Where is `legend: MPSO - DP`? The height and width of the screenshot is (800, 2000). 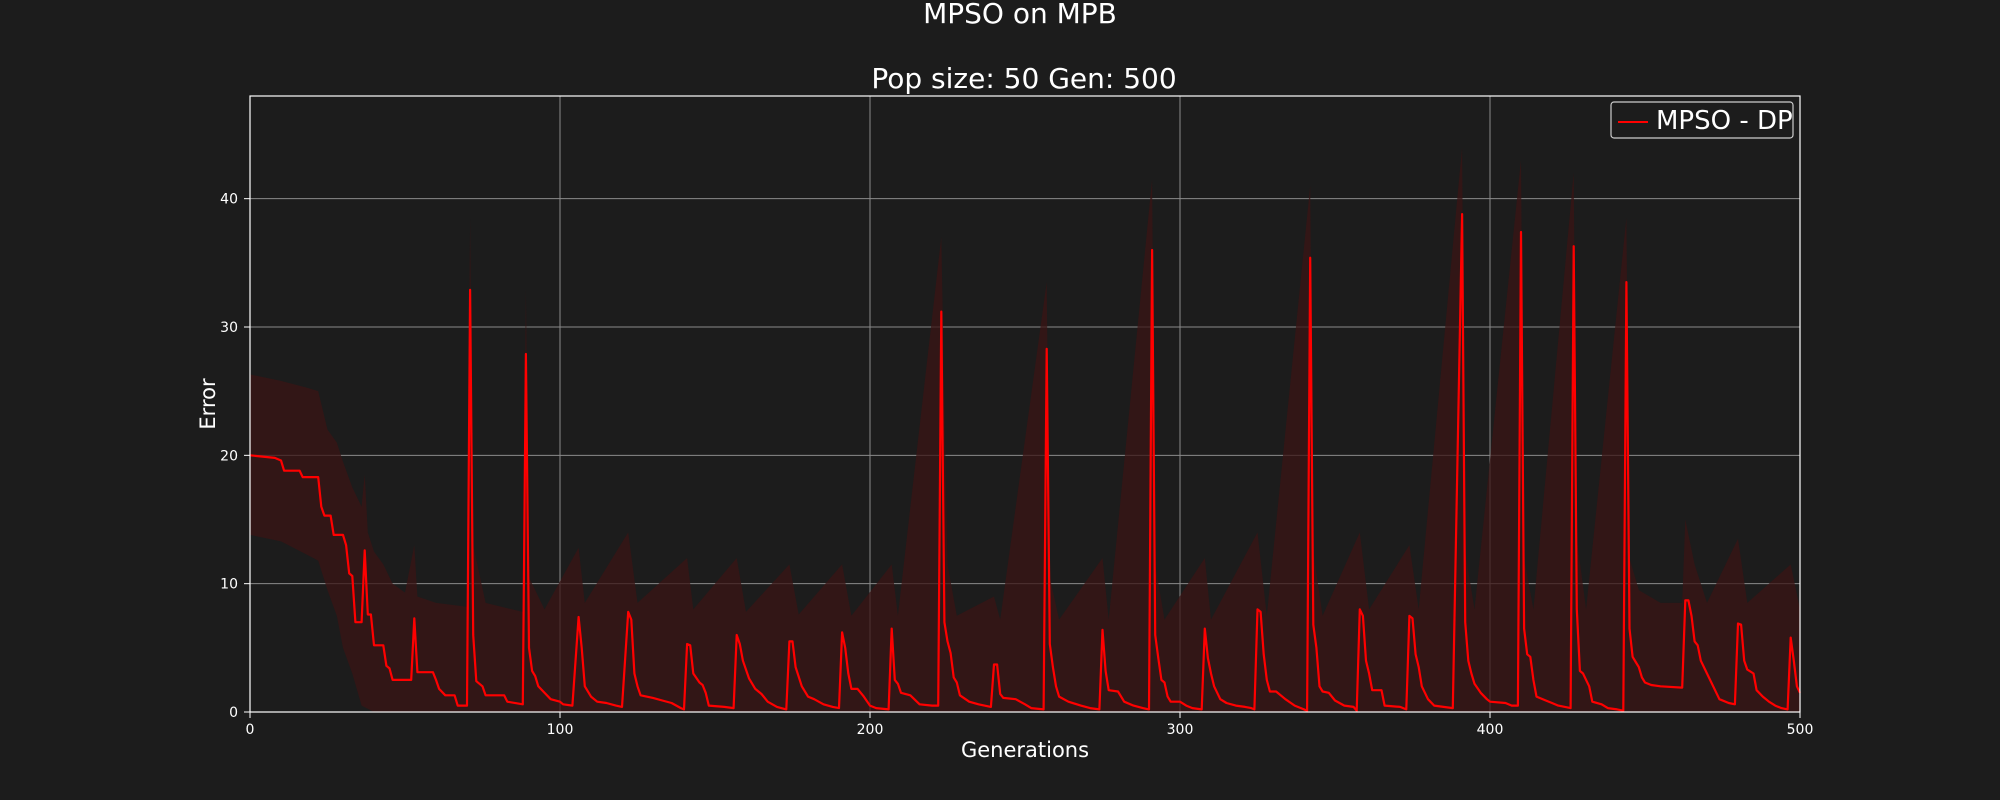
legend: MPSO - DP is located at coordinates (1702, 120).